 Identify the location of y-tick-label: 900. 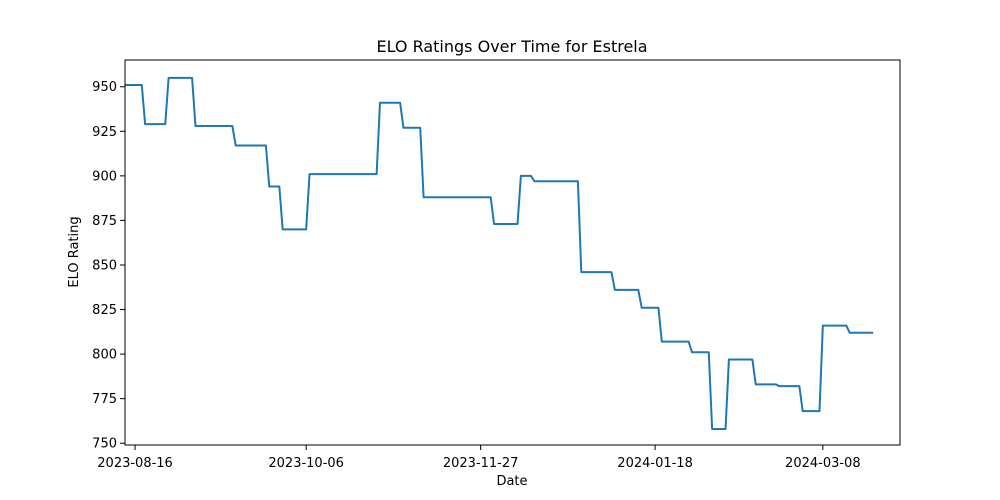
(104, 176).